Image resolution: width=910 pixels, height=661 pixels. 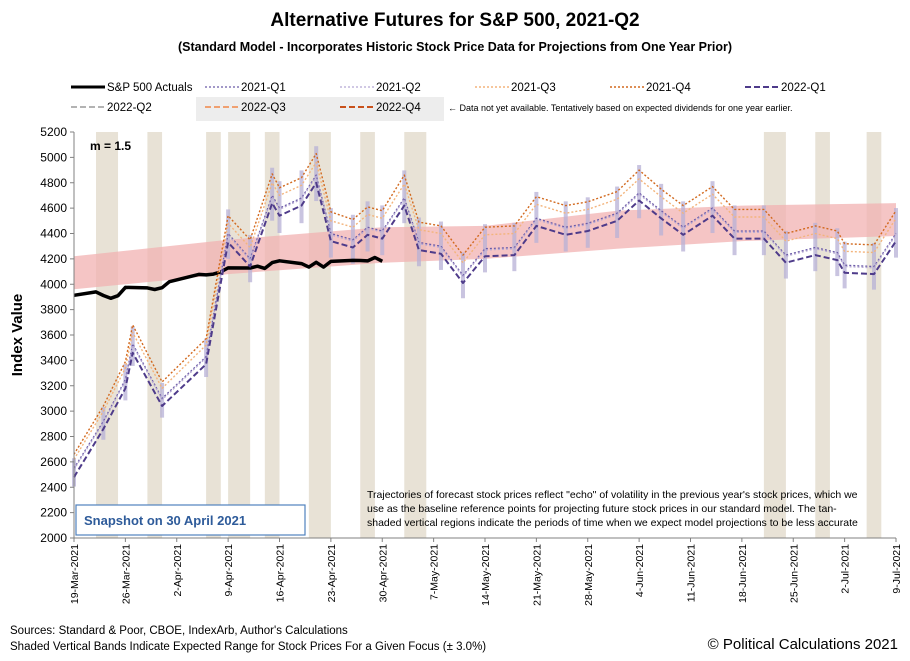 What do you see at coordinates (165, 520) in the screenshot?
I see `snapshot-label: Snapshot on 30 April 2021` at bounding box center [165, 520].